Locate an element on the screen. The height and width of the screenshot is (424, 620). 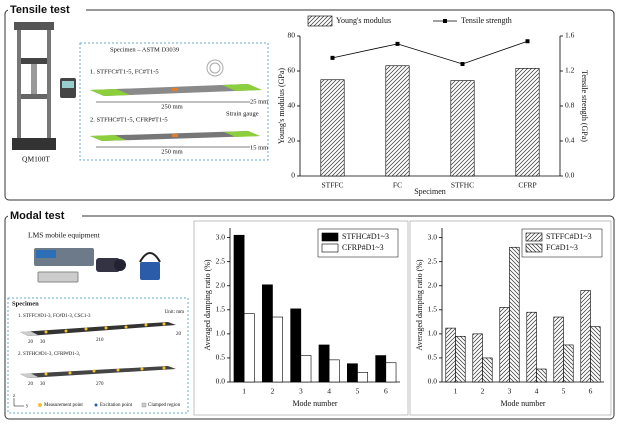
x-tick-label: 5 is located at coordinates (564, 391).